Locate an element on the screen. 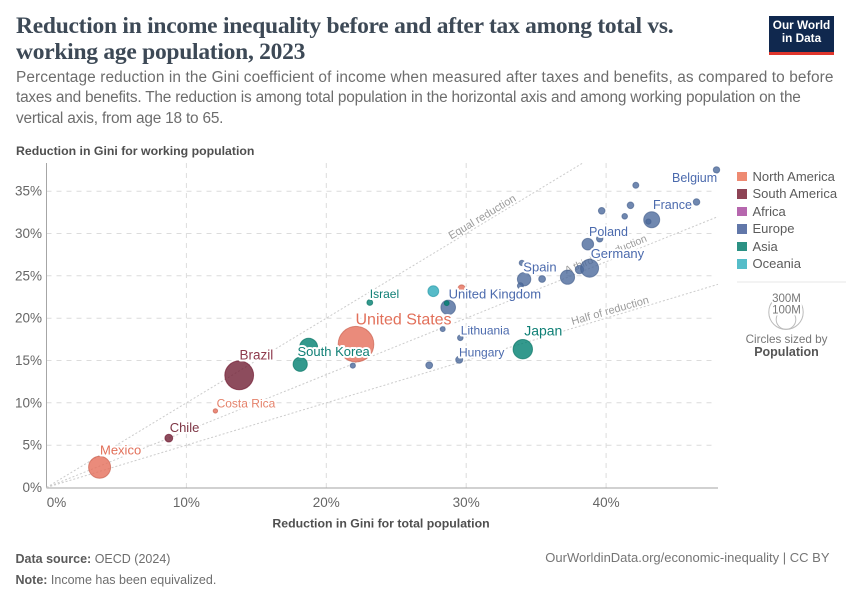  svg-text: Poland is located at coordinates (608, 232).